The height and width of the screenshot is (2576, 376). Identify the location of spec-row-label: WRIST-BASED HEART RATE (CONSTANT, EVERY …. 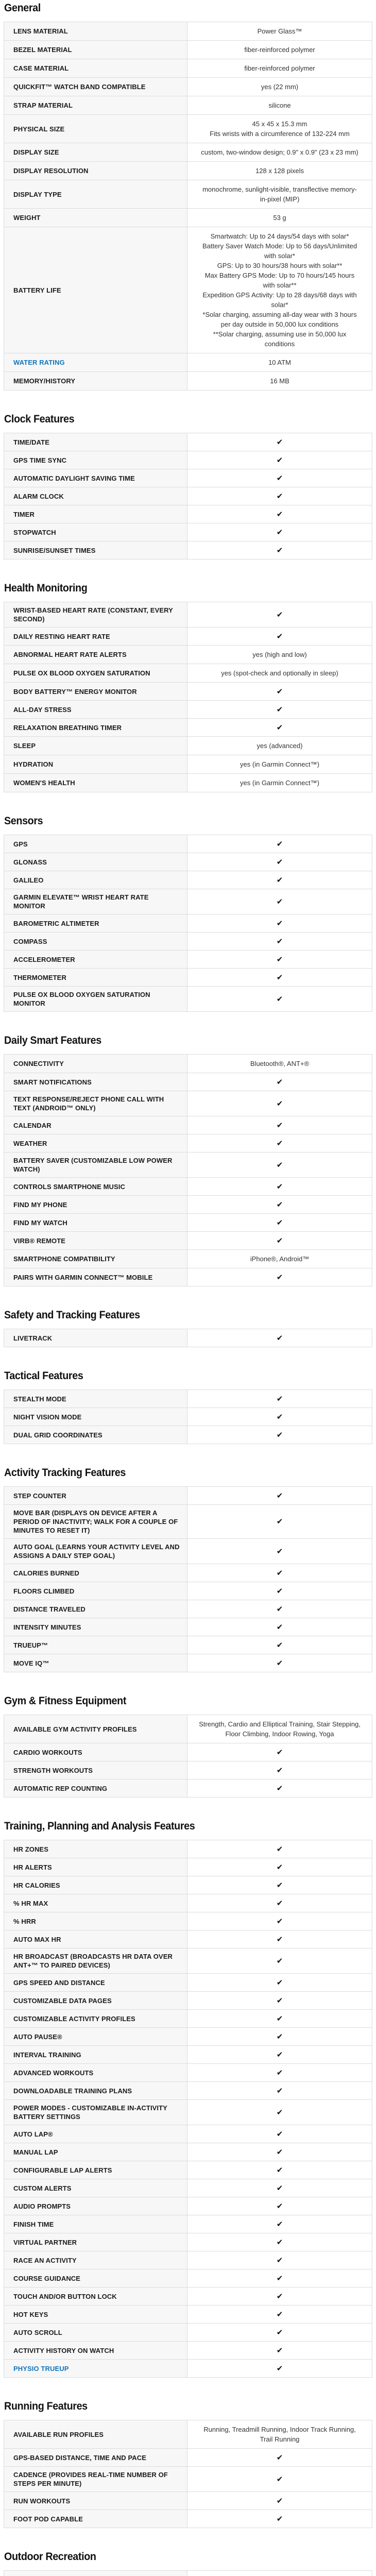
(95, 614).